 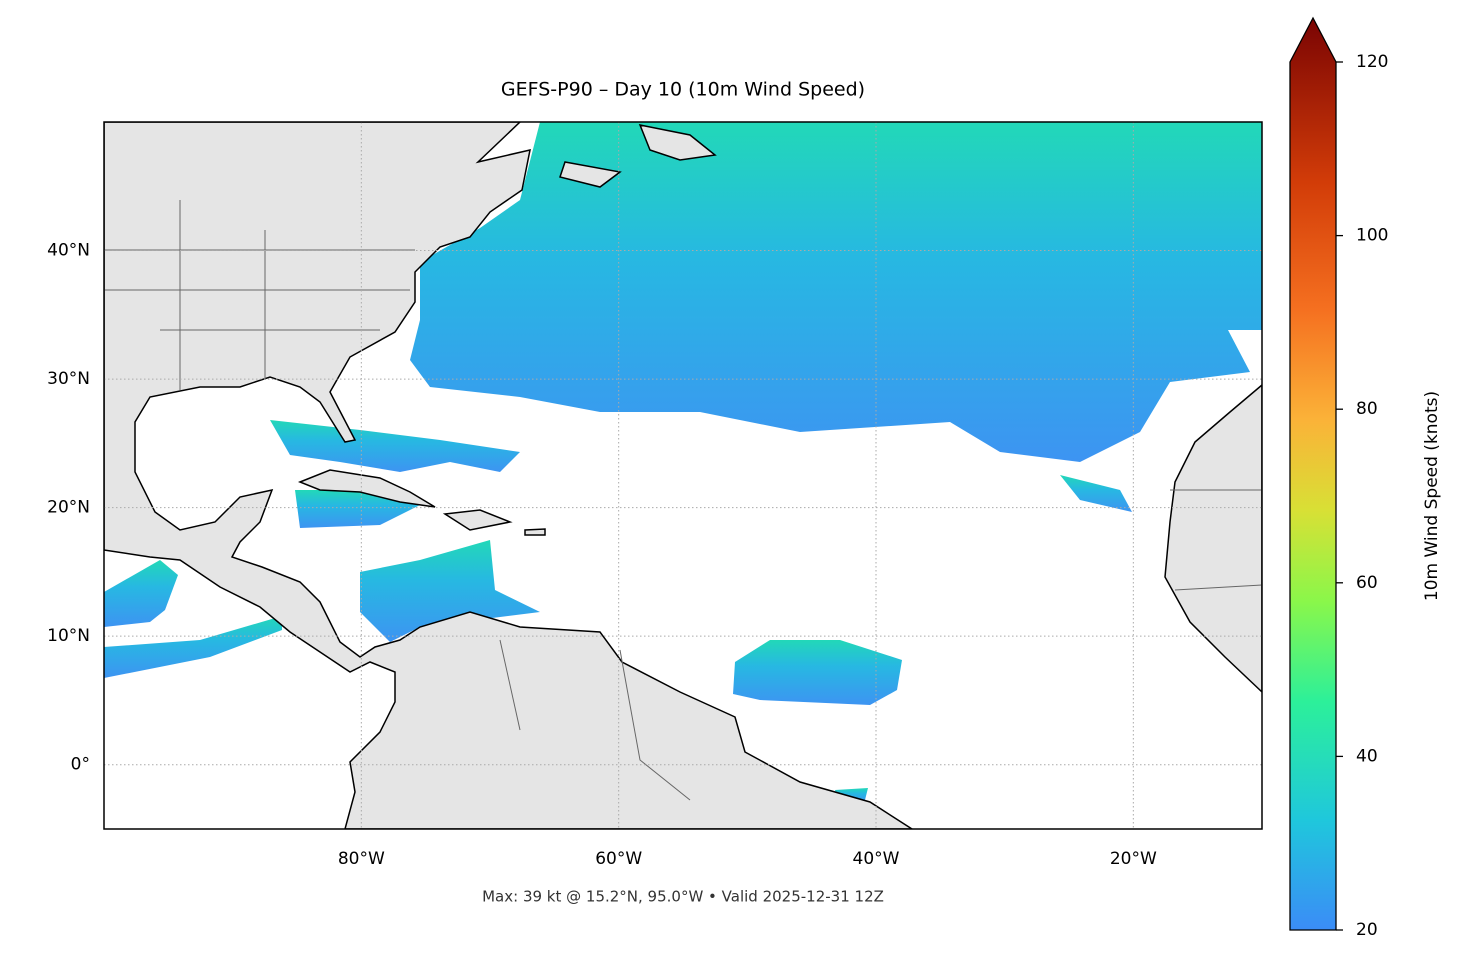 I want to click on y-tick-label: 20°N, so click(x=68, y=508).